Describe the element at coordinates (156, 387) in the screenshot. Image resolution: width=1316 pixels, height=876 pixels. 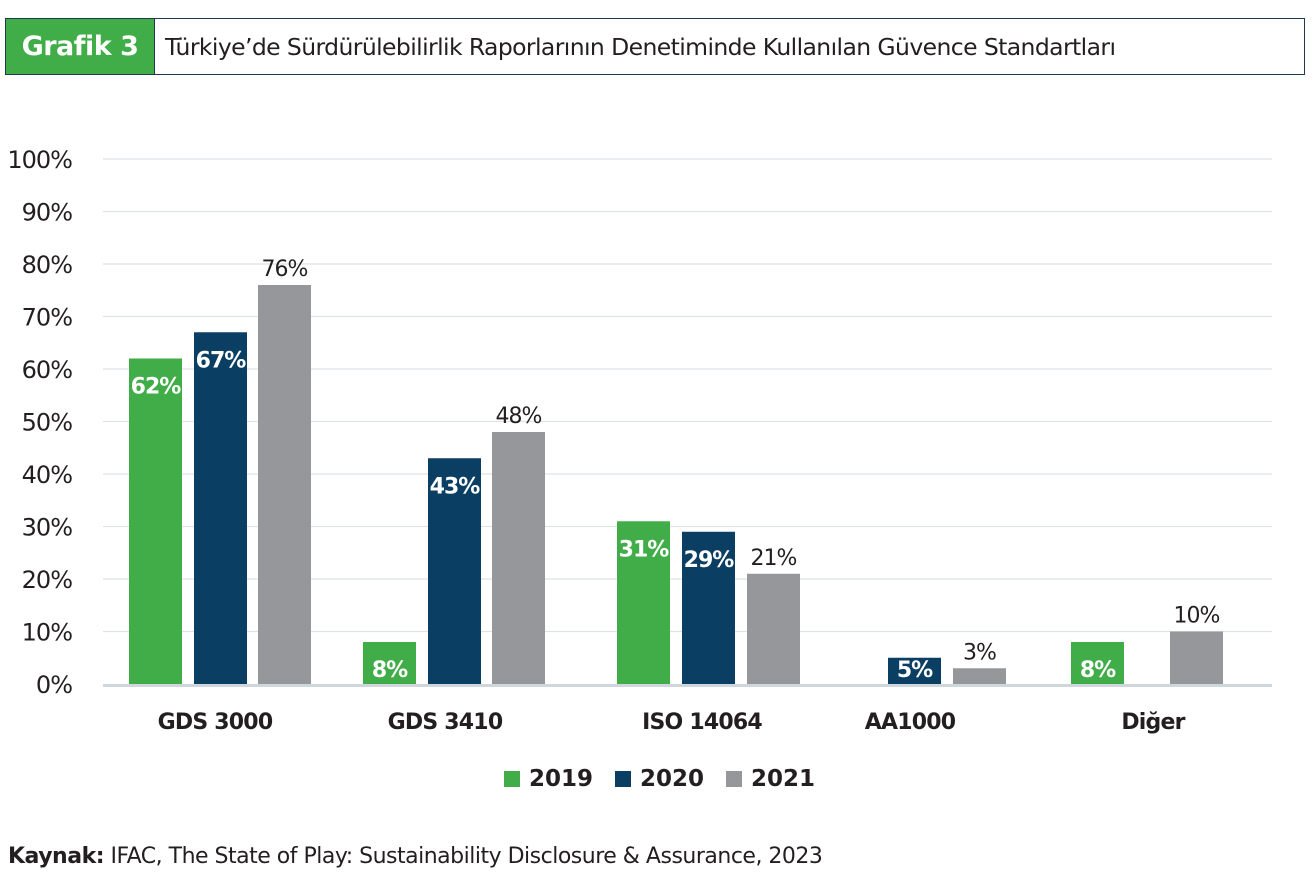
I see `data-label: 62%` at that location.